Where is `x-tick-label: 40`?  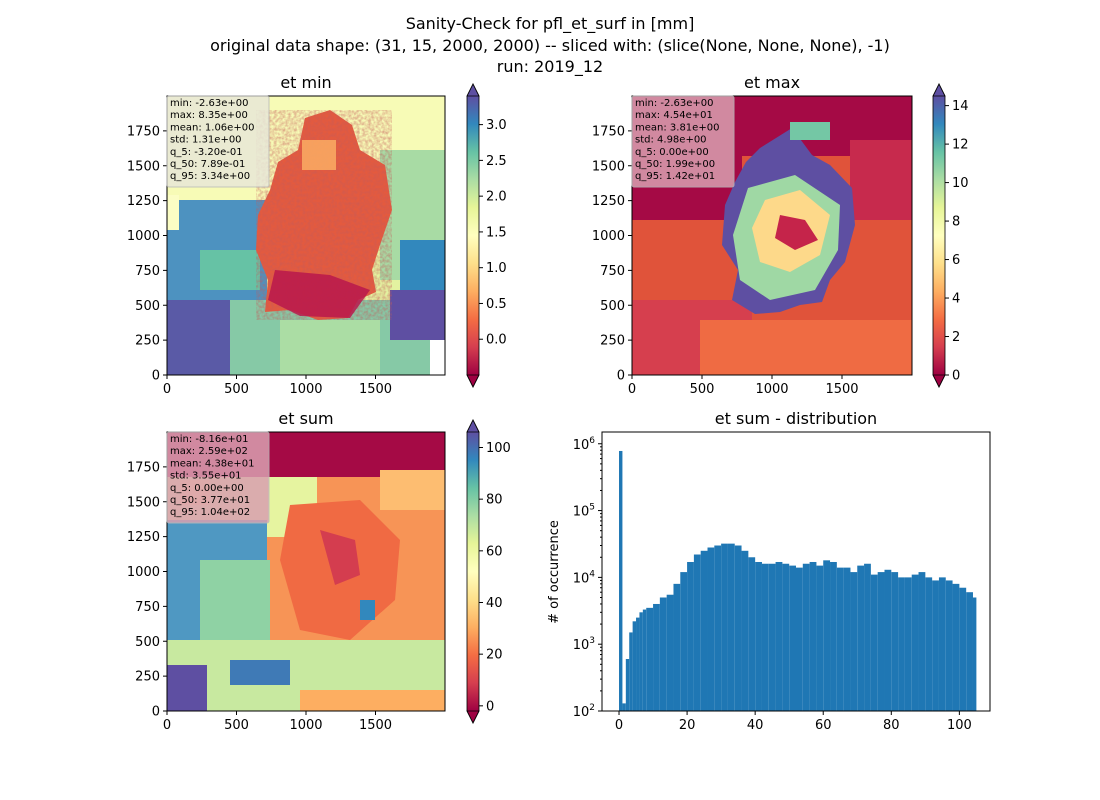 x-tick-label: 40 is located at coordinates (755, 725).